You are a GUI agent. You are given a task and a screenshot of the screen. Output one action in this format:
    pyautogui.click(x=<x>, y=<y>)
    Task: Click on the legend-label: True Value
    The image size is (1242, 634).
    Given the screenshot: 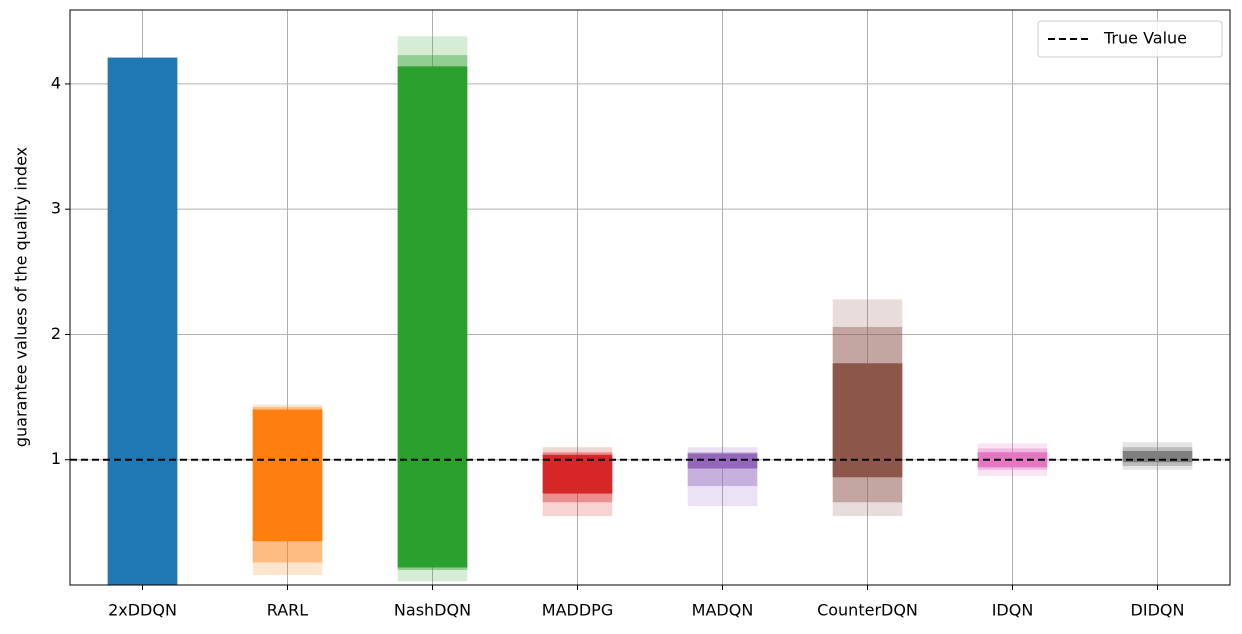 What is the action you would take?
    pyautogui.click(x=1145, y=38)
    